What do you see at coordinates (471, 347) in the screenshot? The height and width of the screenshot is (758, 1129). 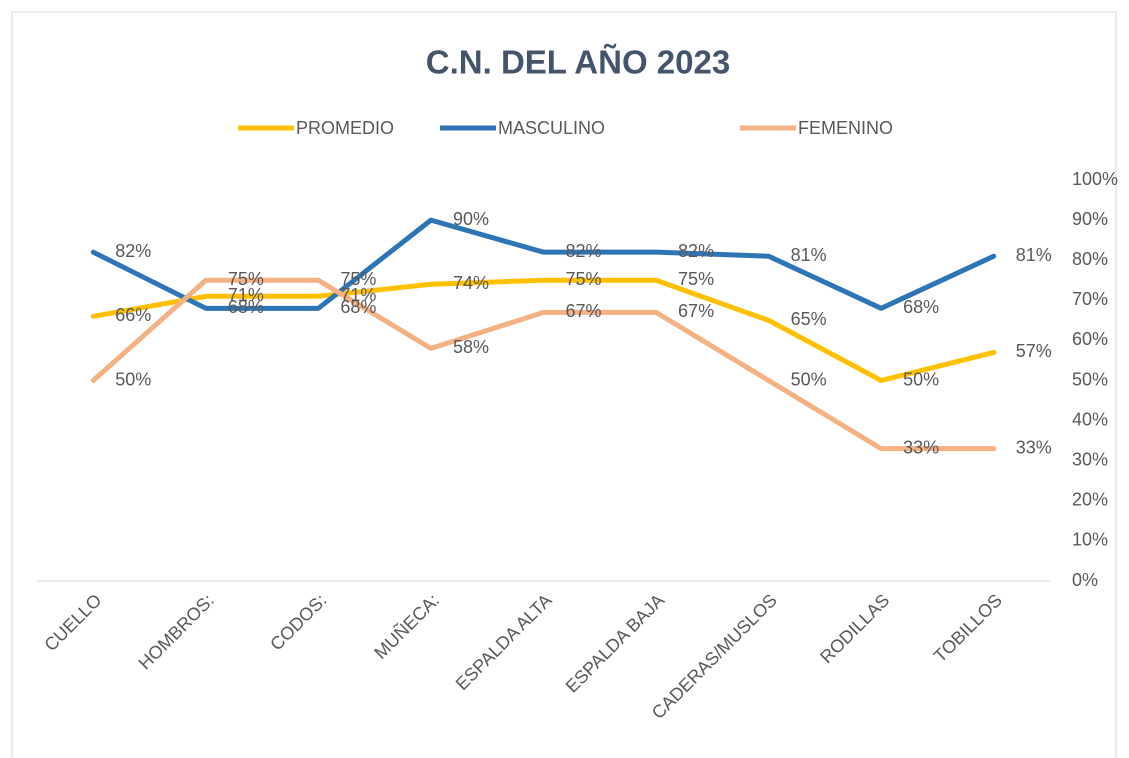 I see `data-label: 58%` at bounding box center [471, 347].